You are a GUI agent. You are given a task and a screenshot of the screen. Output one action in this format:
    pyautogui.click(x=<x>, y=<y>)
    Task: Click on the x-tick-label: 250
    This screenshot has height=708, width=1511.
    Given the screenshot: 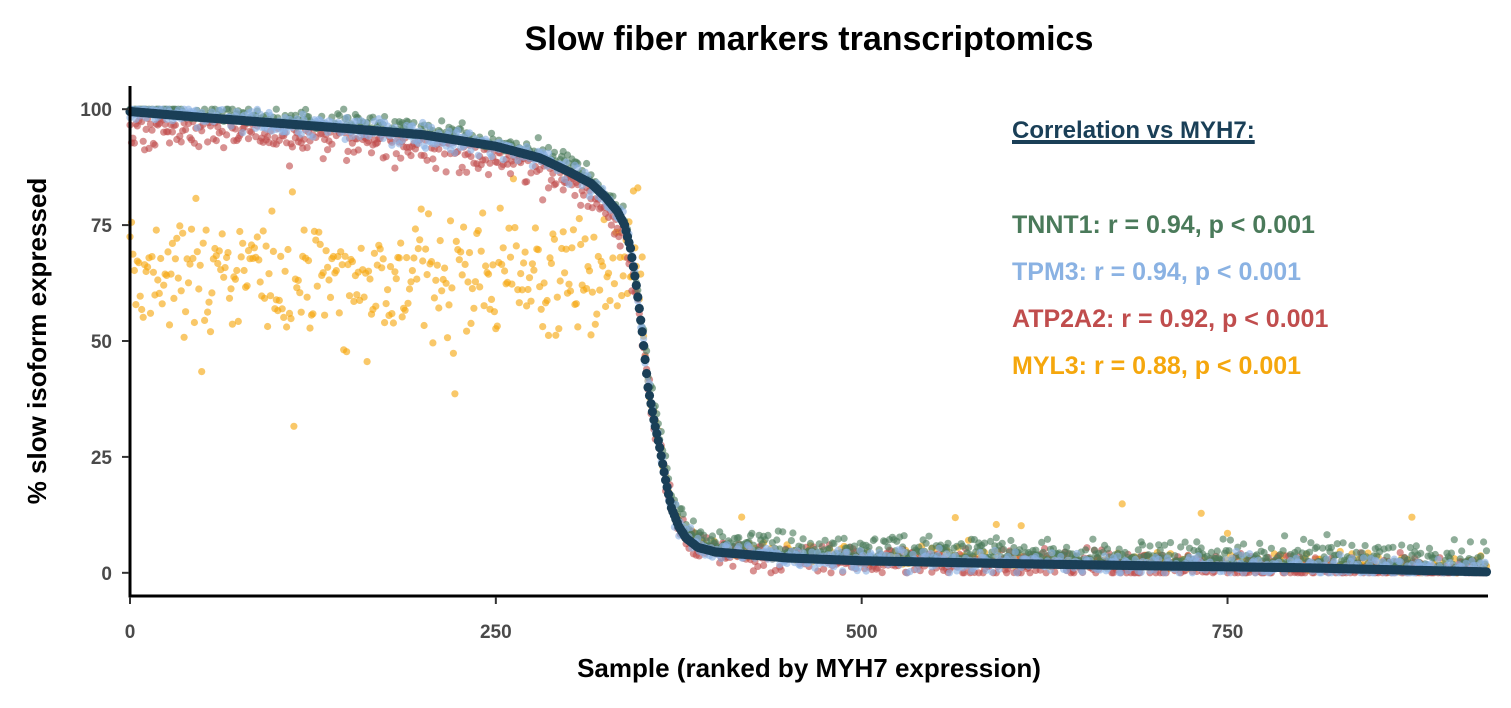 What is the action you would take?
    pyautogui.click(x=496, y=632)
    